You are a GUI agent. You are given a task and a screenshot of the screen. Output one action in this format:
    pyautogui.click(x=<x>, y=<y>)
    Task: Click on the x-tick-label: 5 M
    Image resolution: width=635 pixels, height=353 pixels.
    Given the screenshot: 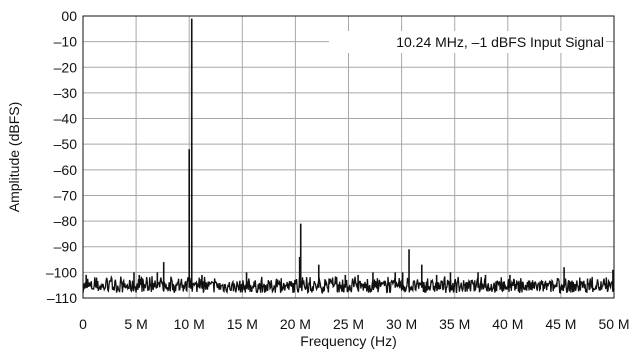 What is the action you would take?
    pyautogui.click(x=135, y=324)
    